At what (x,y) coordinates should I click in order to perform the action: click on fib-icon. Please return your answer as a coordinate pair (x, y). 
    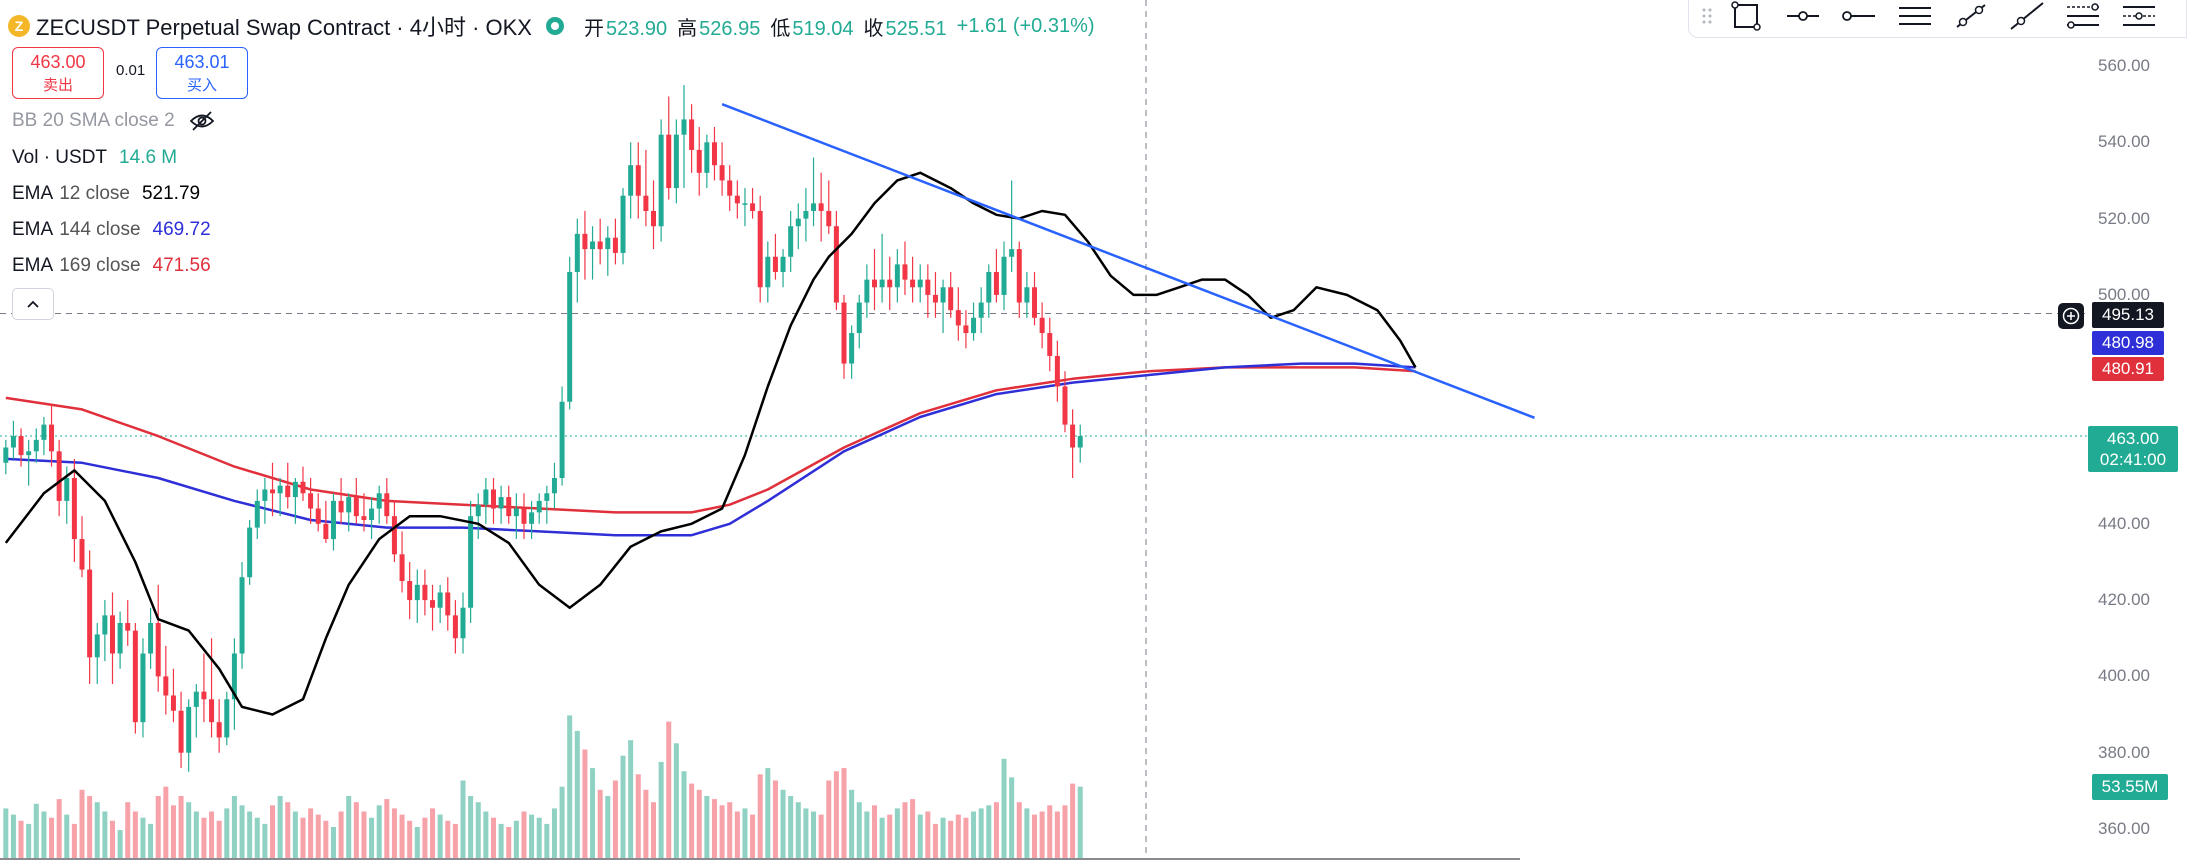
    Looking at the image, I should click on (2083, 16).